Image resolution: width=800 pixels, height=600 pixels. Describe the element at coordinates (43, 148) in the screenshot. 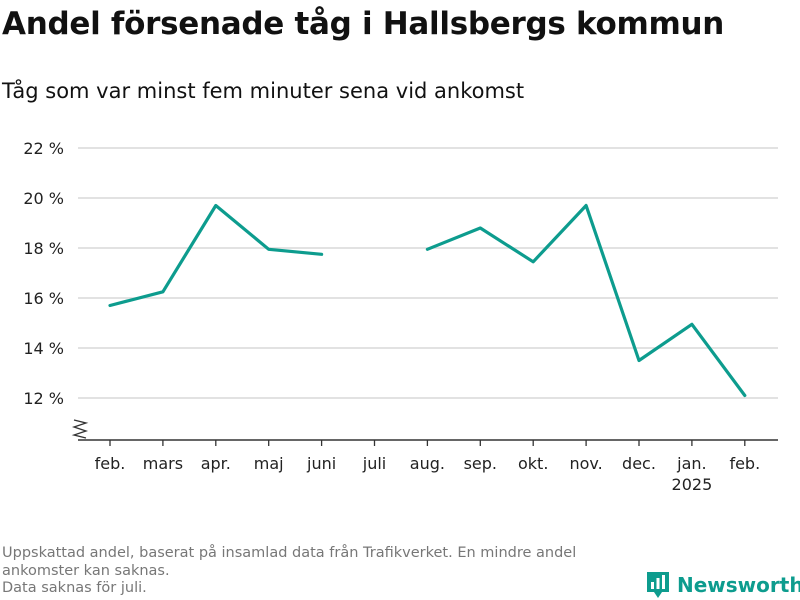

I see `y-tick-label: 22 %` at that location.